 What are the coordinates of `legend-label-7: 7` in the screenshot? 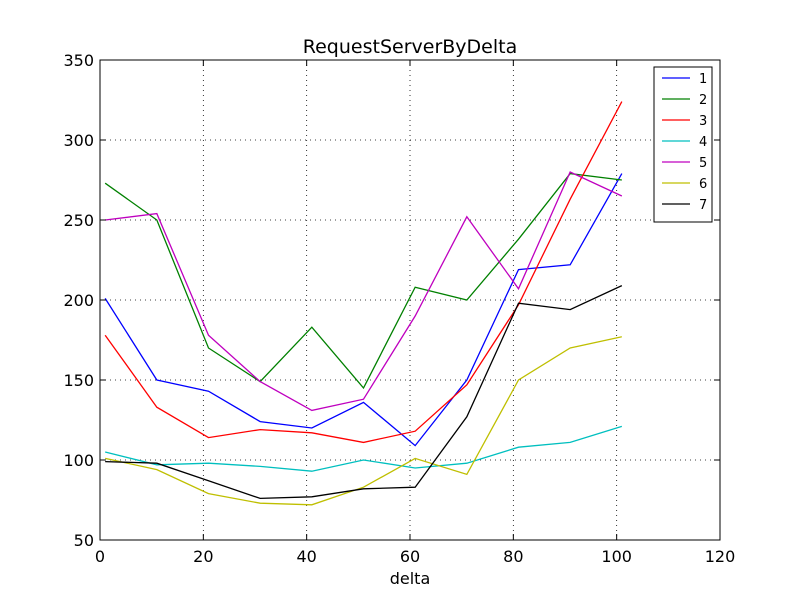 It's located at (703, 205).